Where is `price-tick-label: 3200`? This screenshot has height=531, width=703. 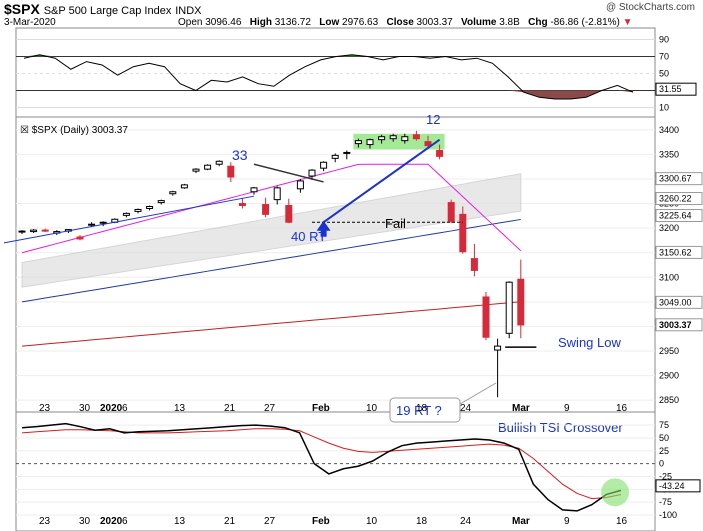
price-tick-label: 3200 is located at coordinates (669, 228).